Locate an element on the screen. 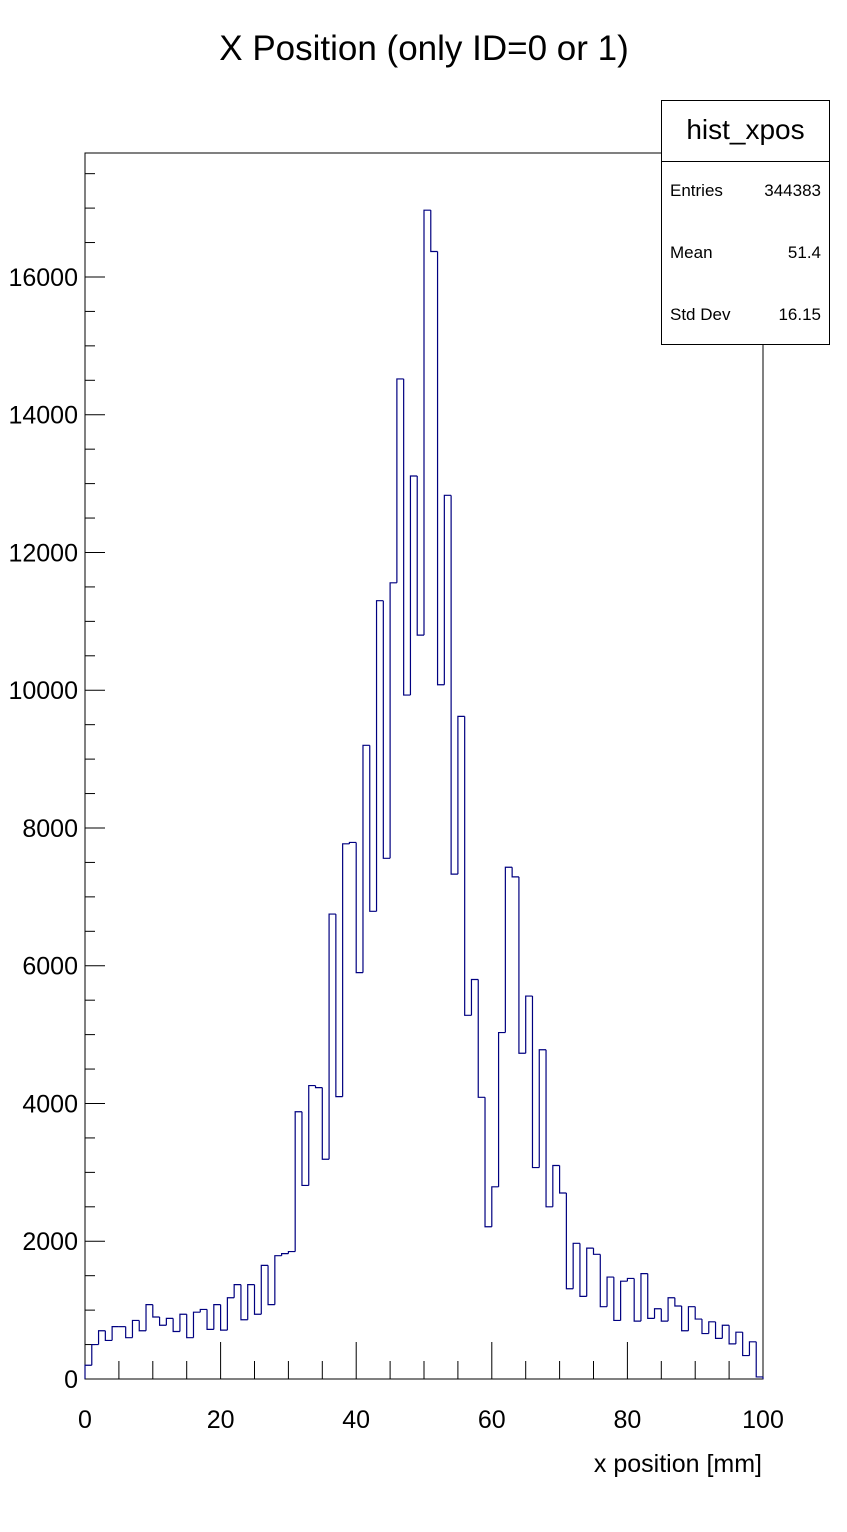 This screenshot has width=847, height=1532. stats-stddev-label: Std Dev is located at coordinates (700, 314).